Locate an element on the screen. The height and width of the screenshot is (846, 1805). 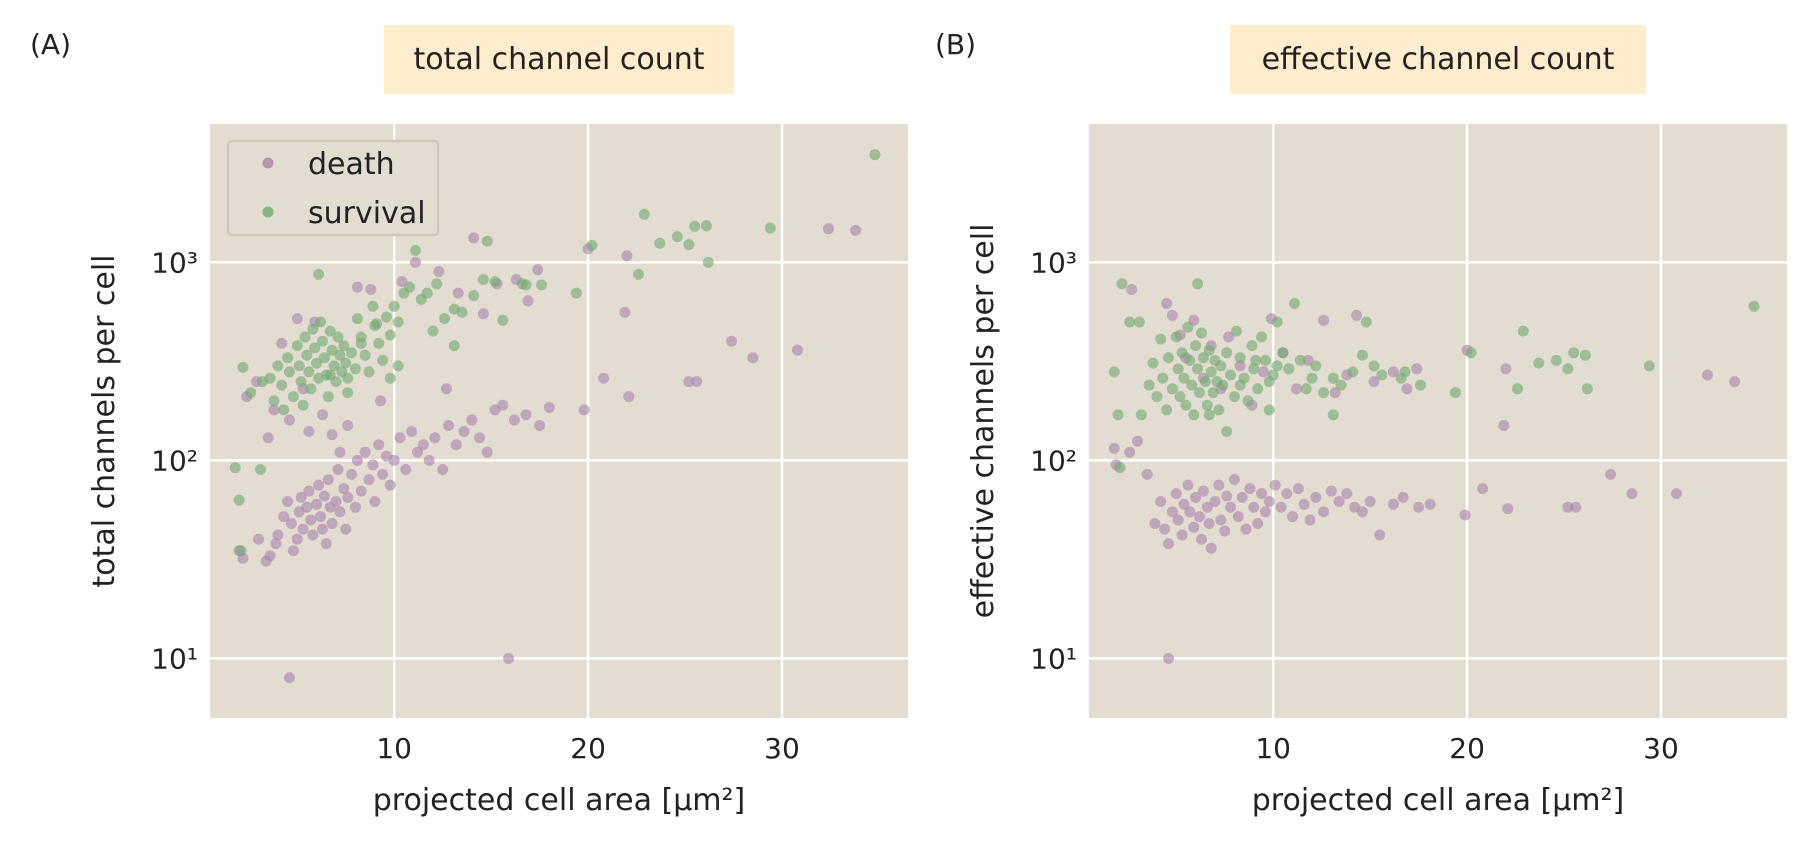
legend-label-survival: survival is located at coordinates (367, 213).